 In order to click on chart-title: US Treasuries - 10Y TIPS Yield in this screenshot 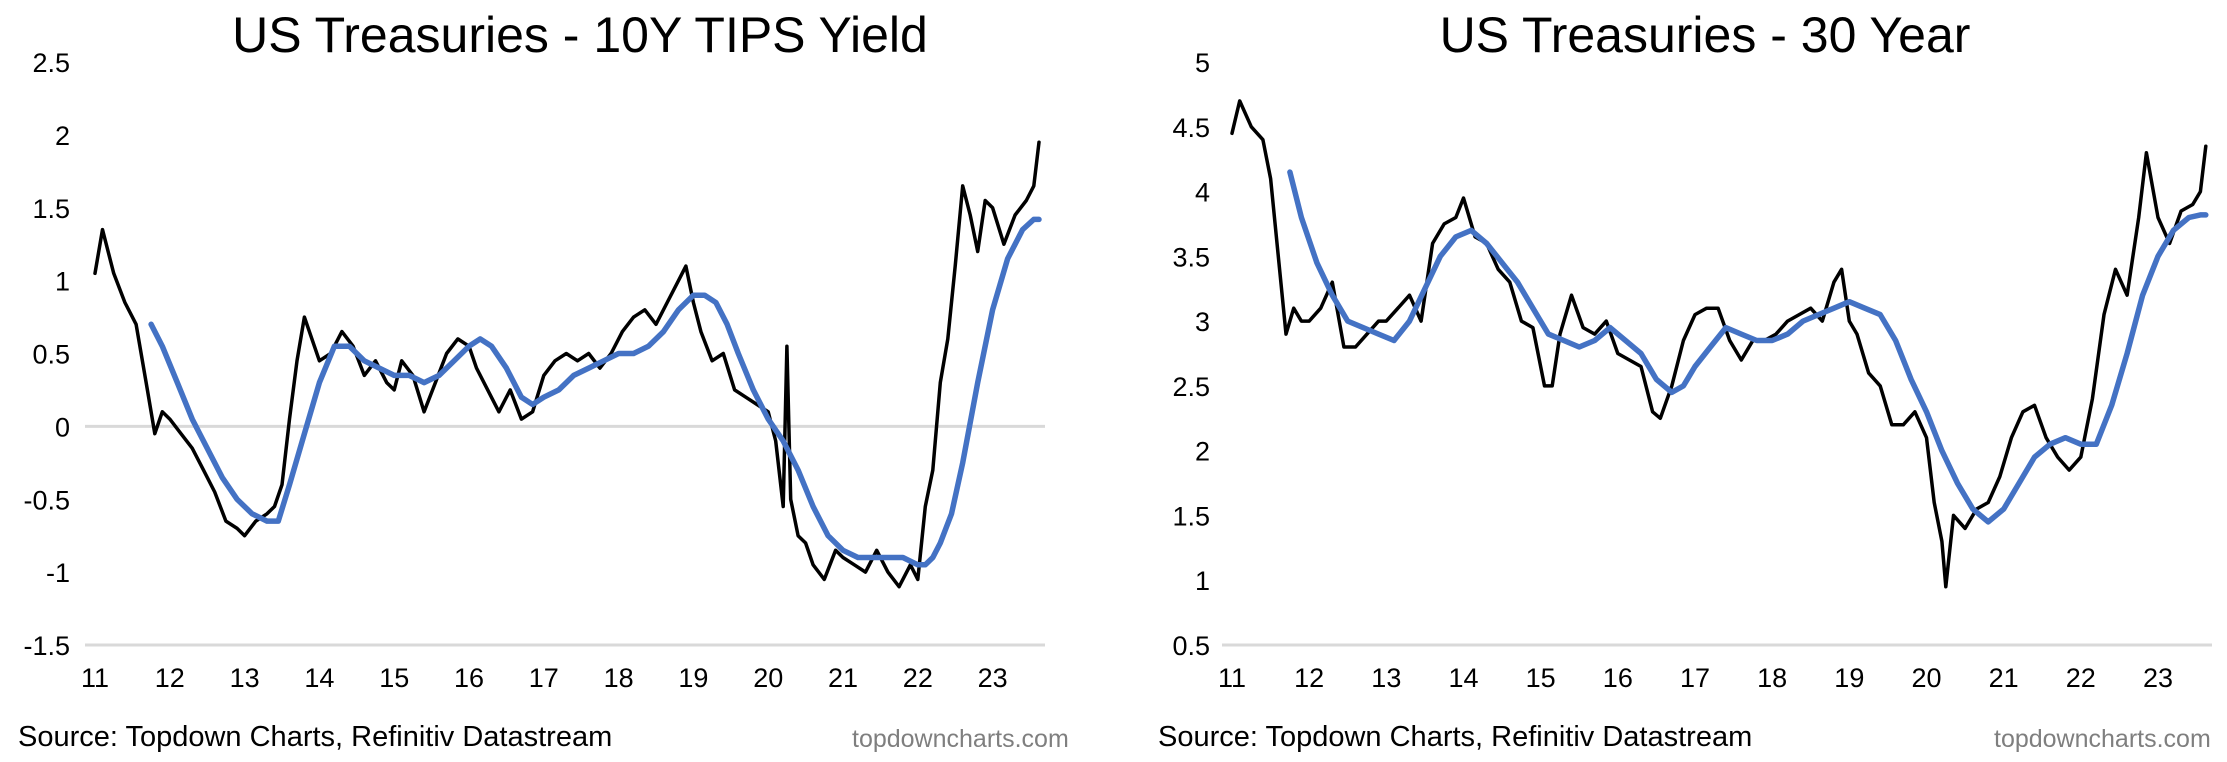, I will do `click(580, 35)`.